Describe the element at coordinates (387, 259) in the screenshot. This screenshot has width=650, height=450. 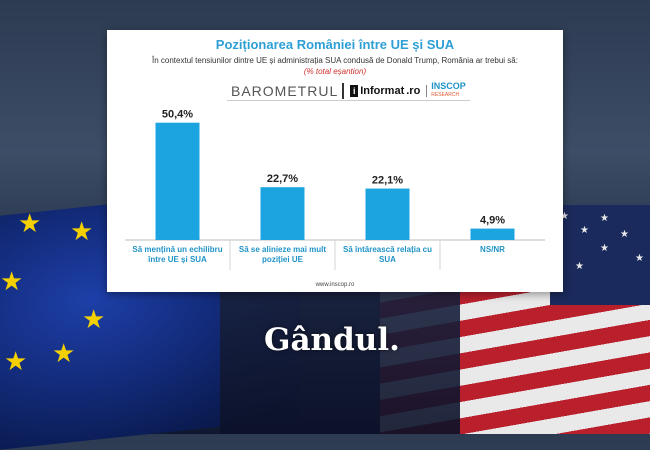
I see `category-label: SUA` at that location.